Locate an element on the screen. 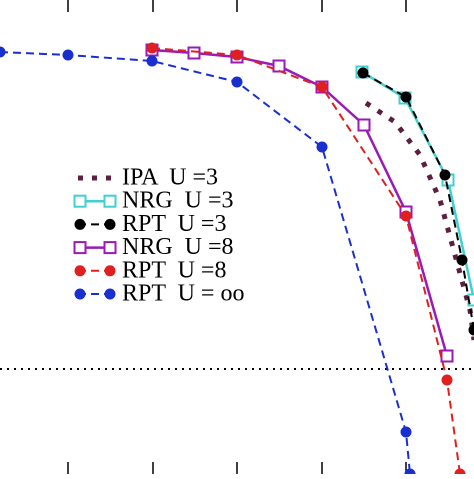 The width and height of the screenshot is (474, 479). legend-label: NRG U =3 is located at coordinates (178, 201).